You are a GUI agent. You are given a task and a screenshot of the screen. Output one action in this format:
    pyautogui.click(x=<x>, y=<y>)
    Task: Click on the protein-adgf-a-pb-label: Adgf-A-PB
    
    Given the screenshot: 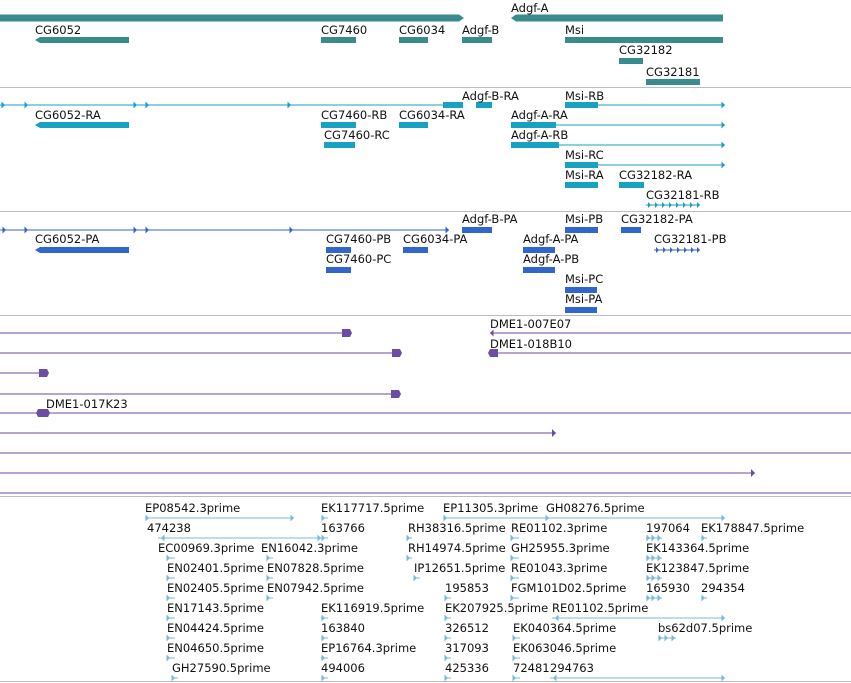 What is the action you would take?
    pyautogui.click(x=551, y=259)
    